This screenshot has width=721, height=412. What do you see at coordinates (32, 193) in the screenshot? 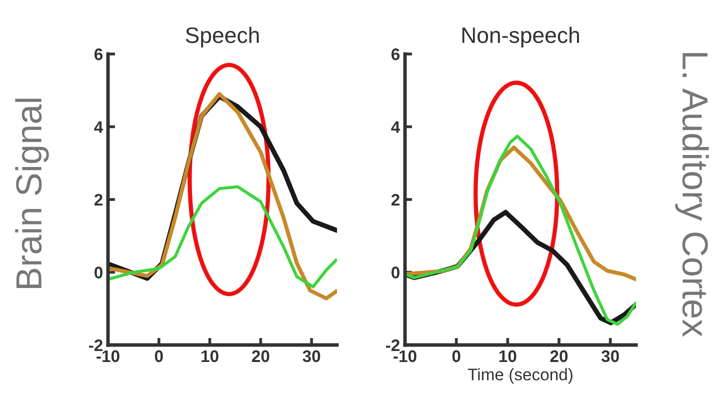
I see `y-axis-title: Brain Signal` at bounding box center [32, 193].